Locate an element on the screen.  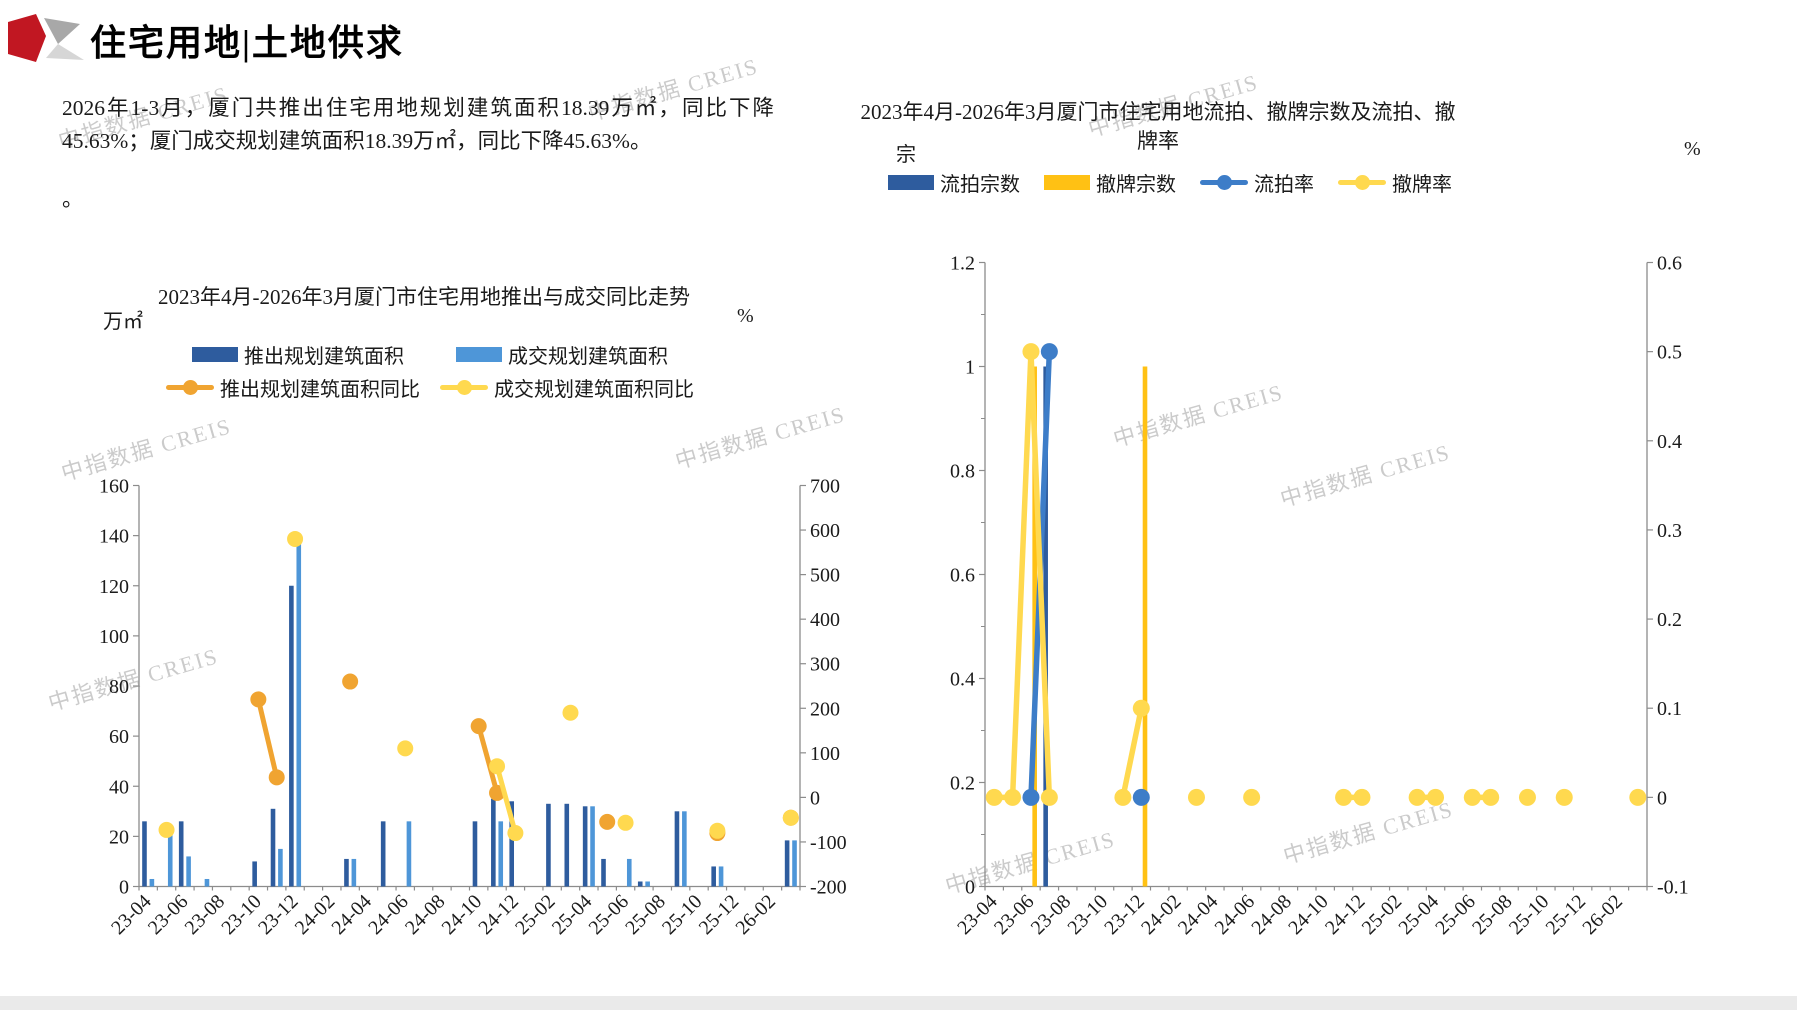
svg-text: -0.1 is located at coordinates (1673, 888).